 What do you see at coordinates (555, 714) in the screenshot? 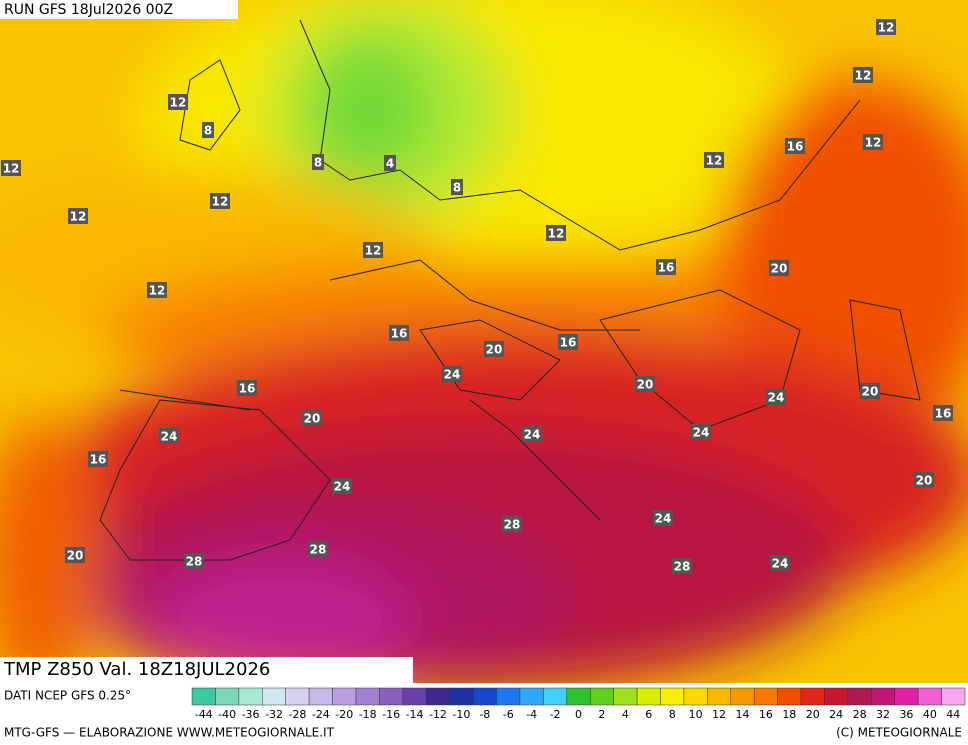
I see `legend-label: -2` at bounding box center [555, 714].